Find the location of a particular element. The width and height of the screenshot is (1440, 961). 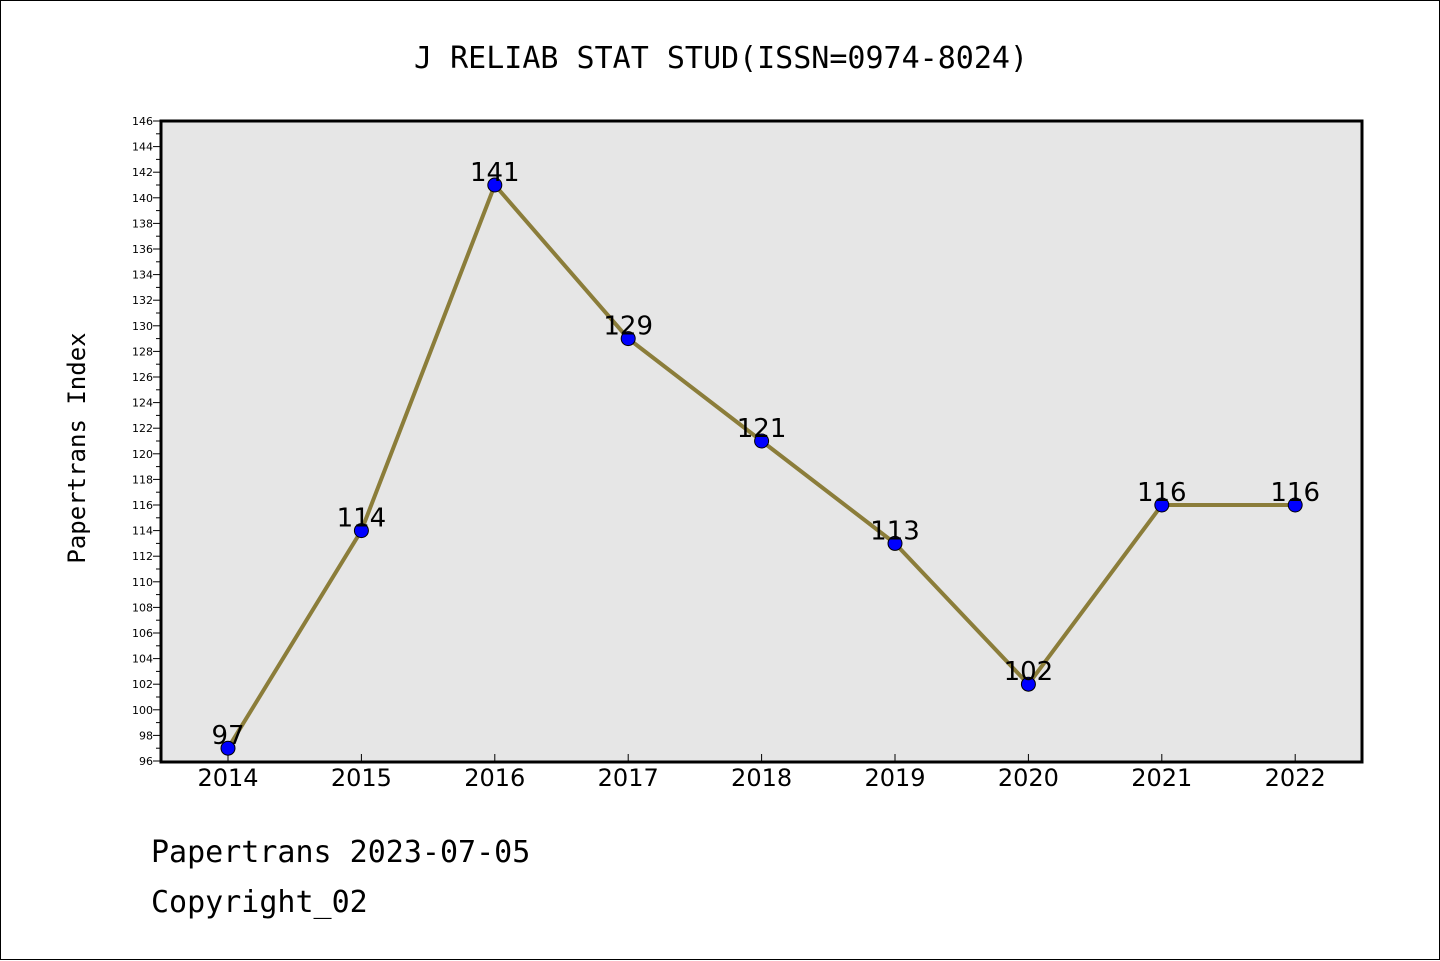

y-tick-label: 124 is located at coordinates (142, 403).